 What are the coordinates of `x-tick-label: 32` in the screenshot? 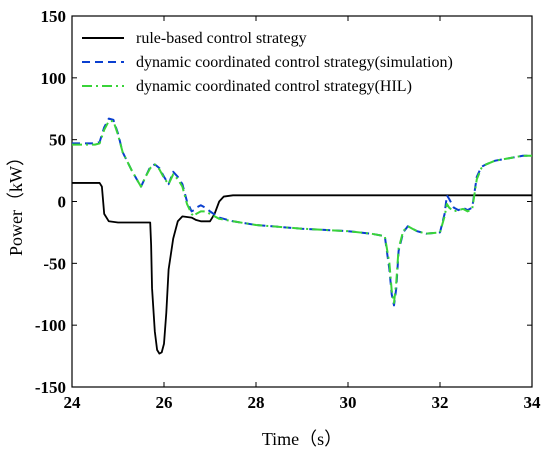 It's located at (440, 402).